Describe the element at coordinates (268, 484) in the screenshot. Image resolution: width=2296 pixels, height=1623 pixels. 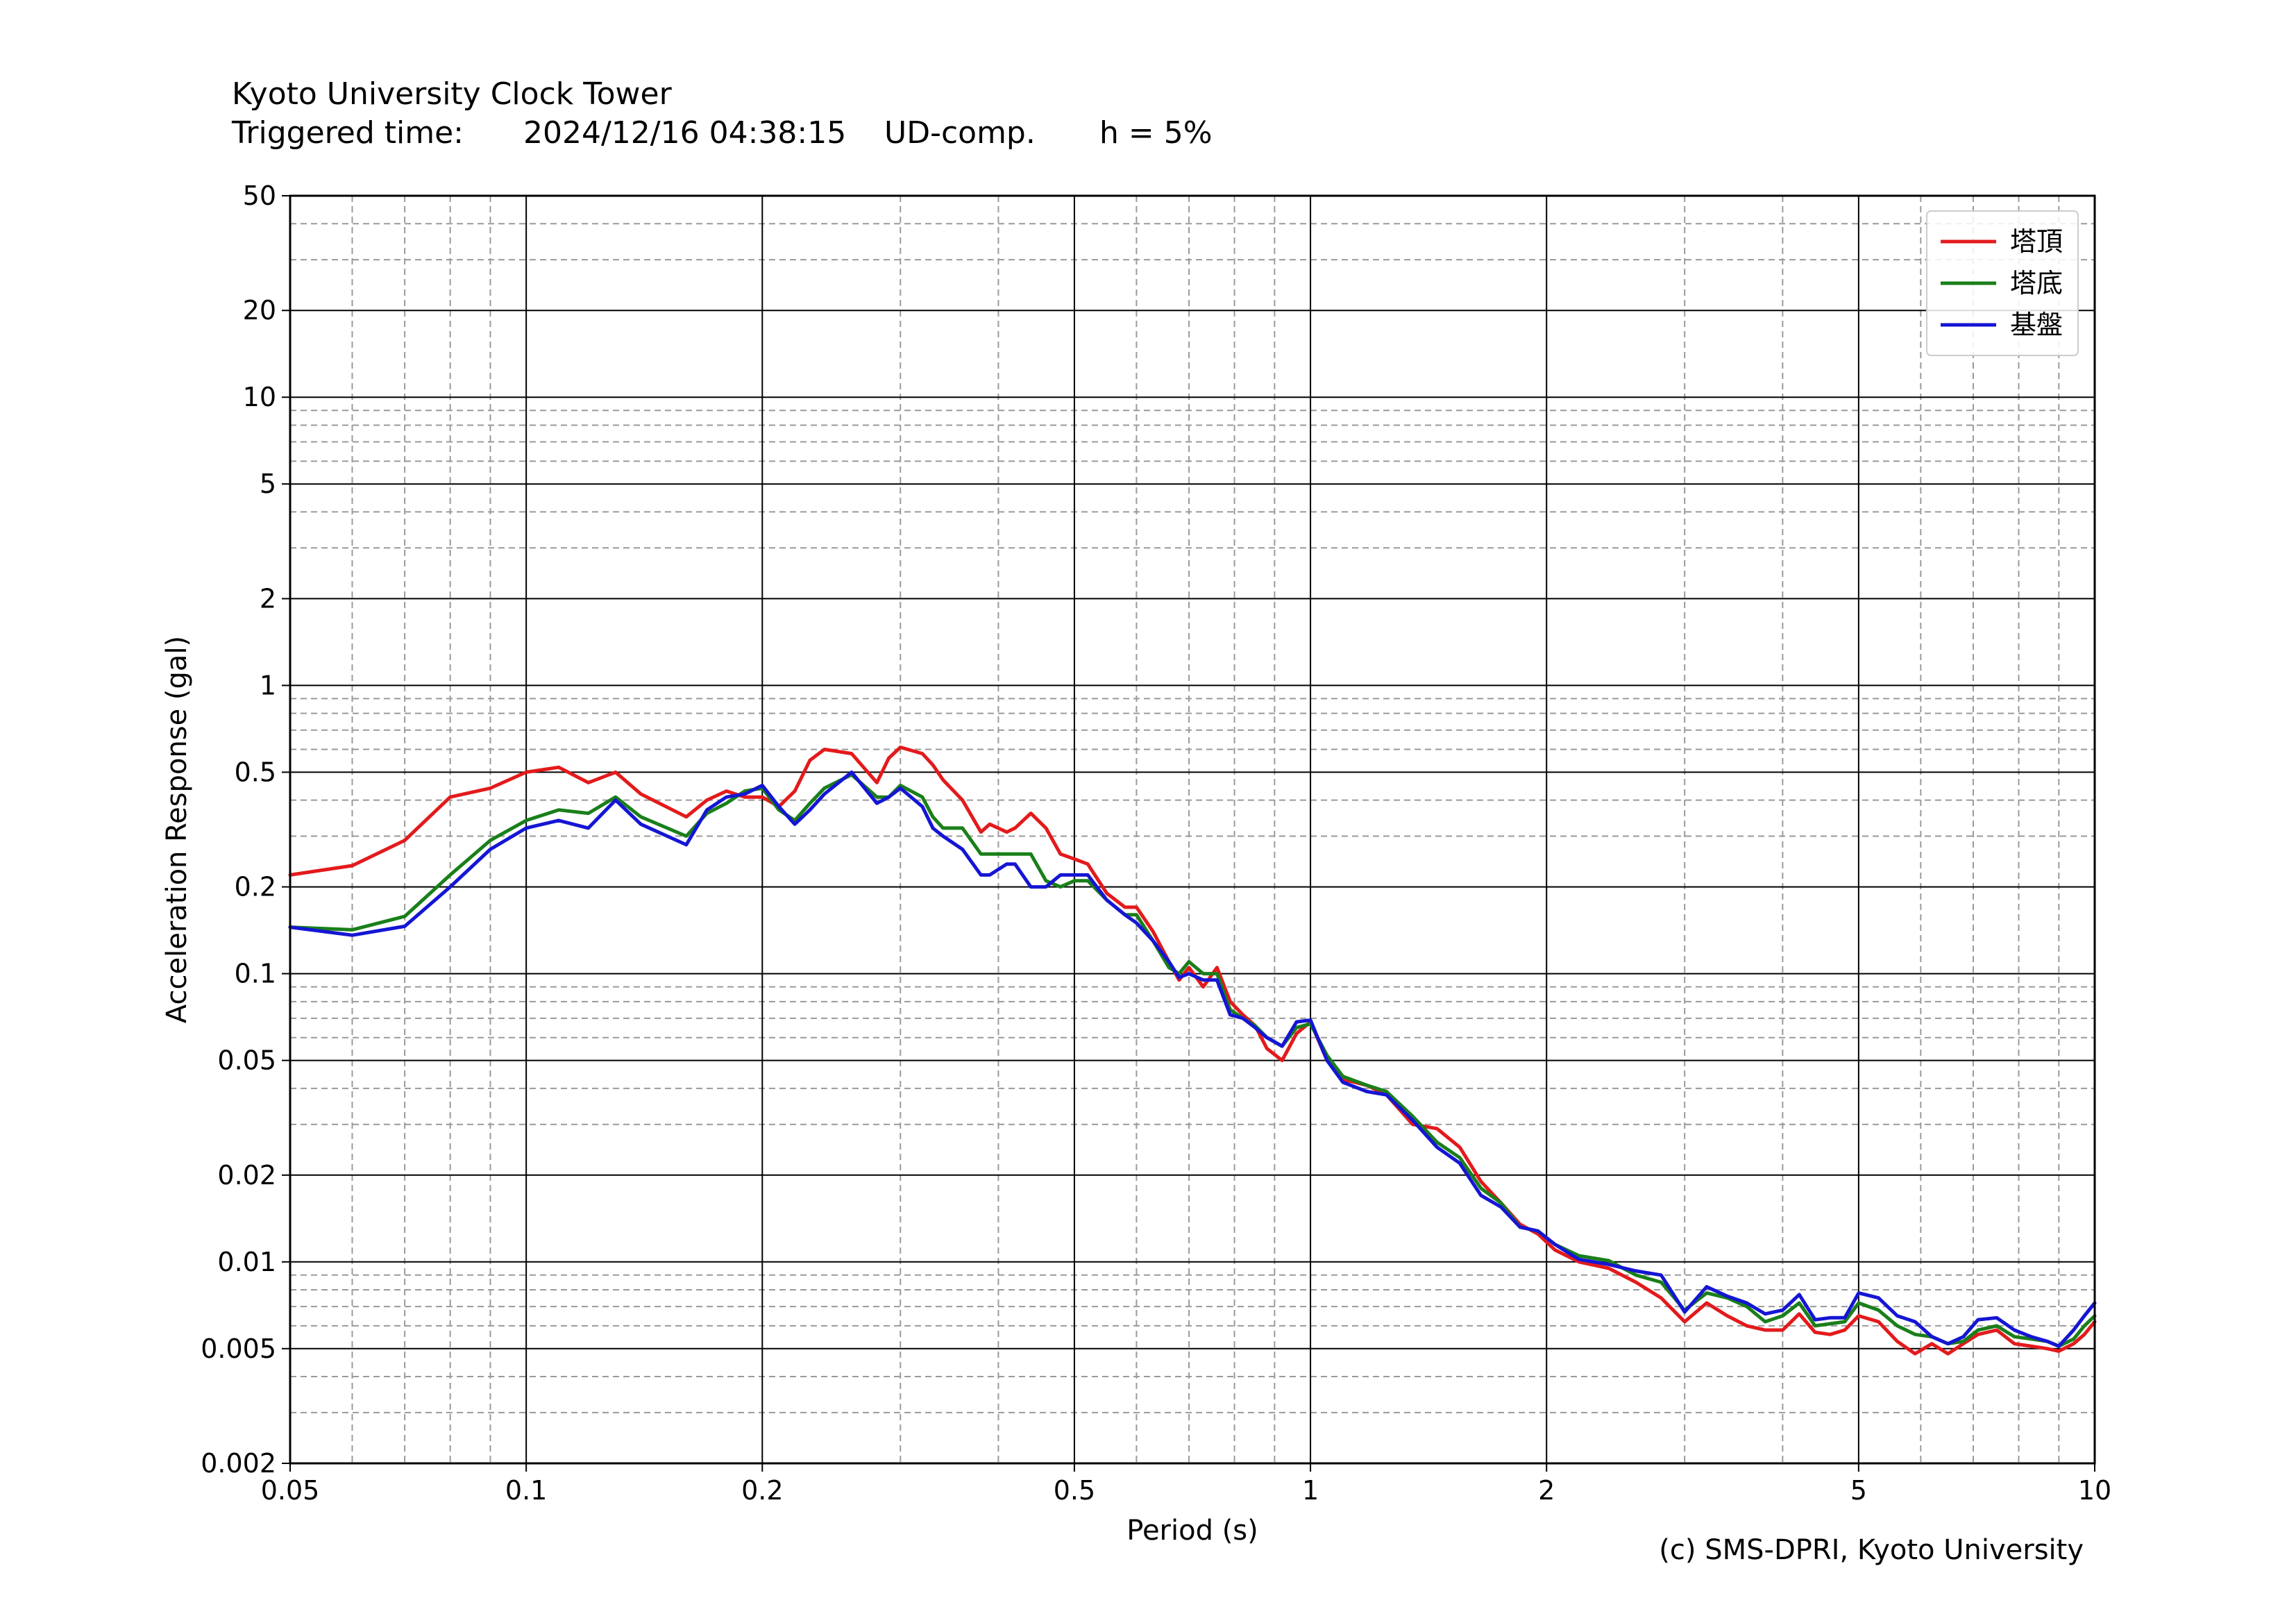
I see `y-tick-label: 5` at that location.